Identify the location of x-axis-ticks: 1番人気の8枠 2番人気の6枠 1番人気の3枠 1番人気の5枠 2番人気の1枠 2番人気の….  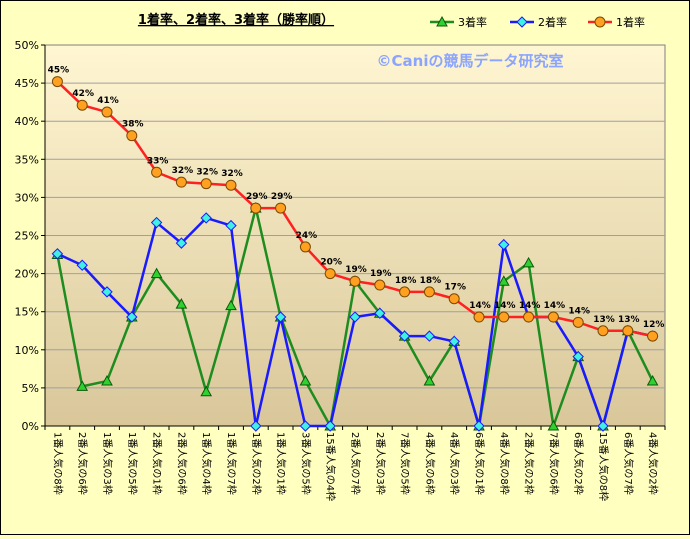
(355, 463).